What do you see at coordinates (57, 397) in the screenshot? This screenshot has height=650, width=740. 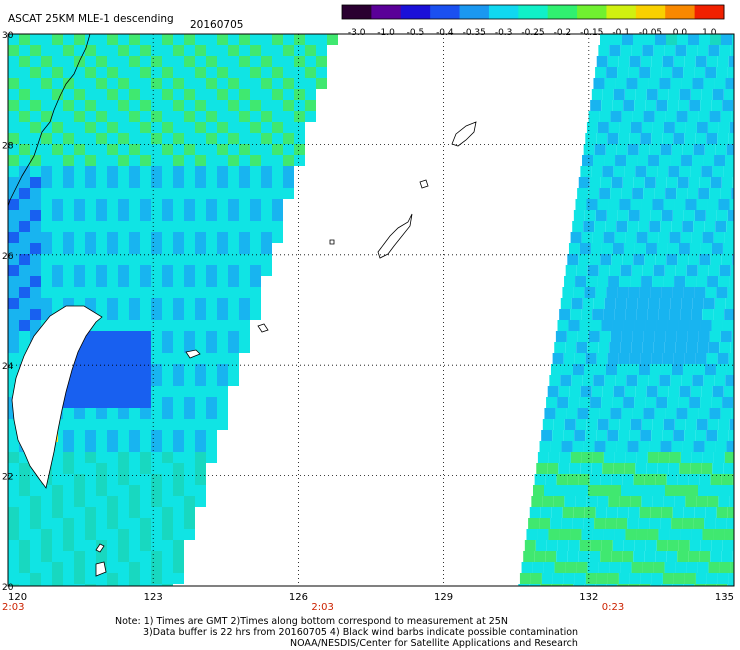 I see `taiwan-island` at bounding box center [57, 397].